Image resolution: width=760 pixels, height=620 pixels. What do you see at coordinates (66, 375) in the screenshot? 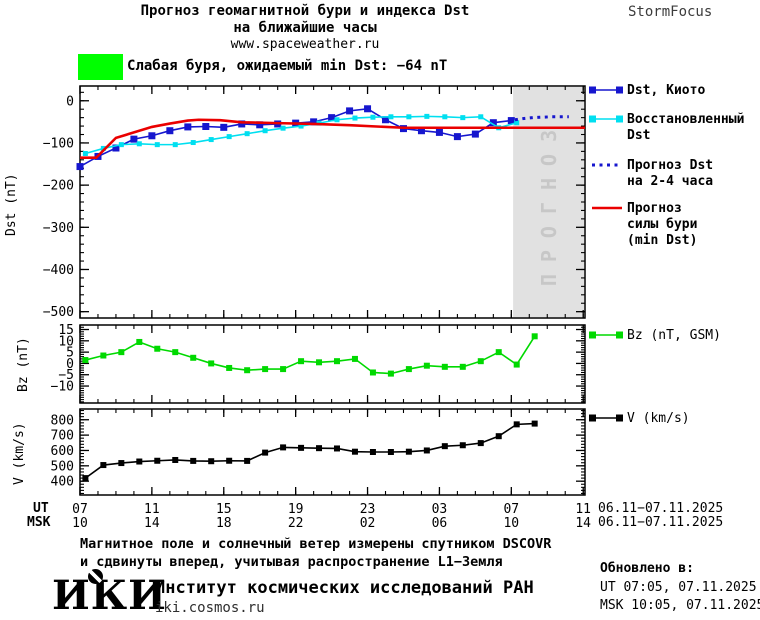
I see `ytick-label: −5` at bounding box center [66, 375].